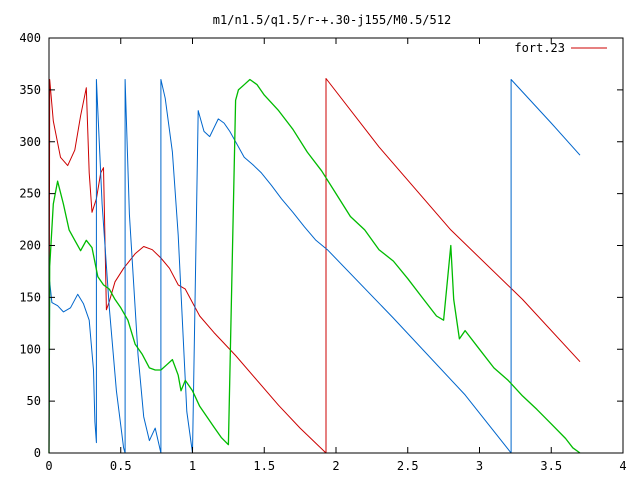 The image size is (640, 480). What do you see at coordinates (479, 466) in the screenshot?
I see `x-tick-label: 3` at bounding box center [479, 466].